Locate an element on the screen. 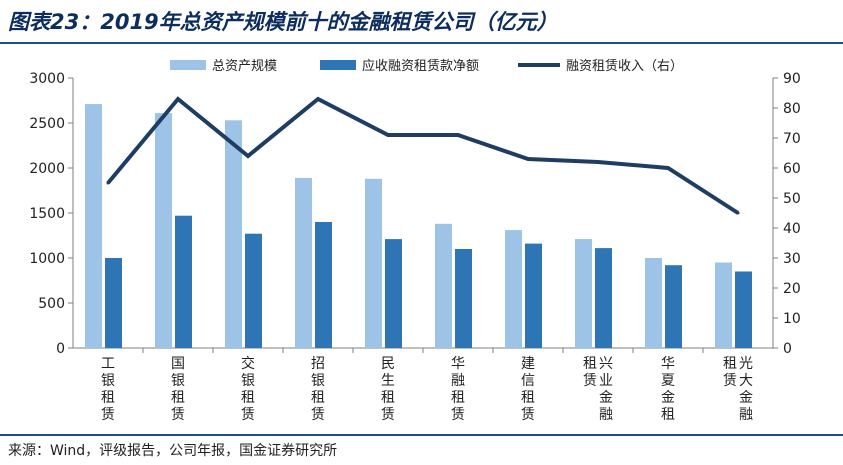 Image resolution: width=843 pixels, height=465 pixels. y-right-tick-label: 0 is located at coordinates (787, 349).